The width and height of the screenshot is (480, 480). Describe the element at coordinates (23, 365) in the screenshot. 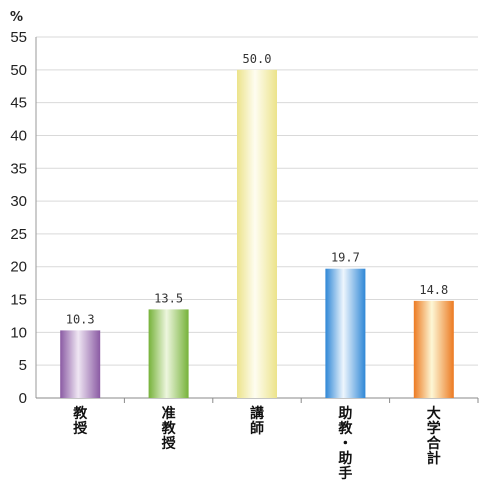

I see `y-tick-label: 5` at that location.